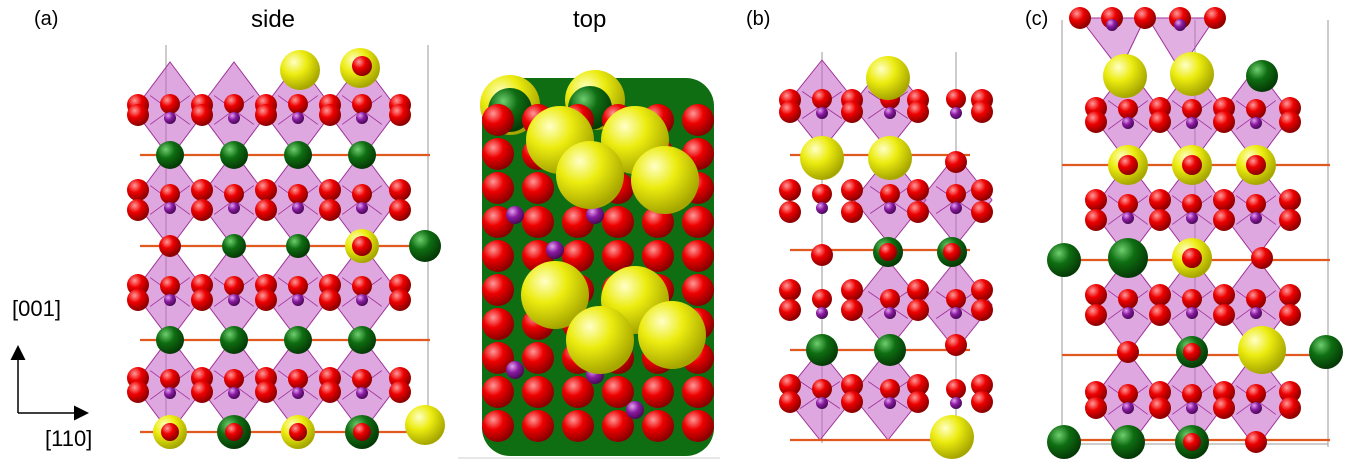 The width and height of the screenshot is (1347, 465). Describe the element at coordinates (590, 19) in the screenshot. I see `top-view-title: top` at that location.